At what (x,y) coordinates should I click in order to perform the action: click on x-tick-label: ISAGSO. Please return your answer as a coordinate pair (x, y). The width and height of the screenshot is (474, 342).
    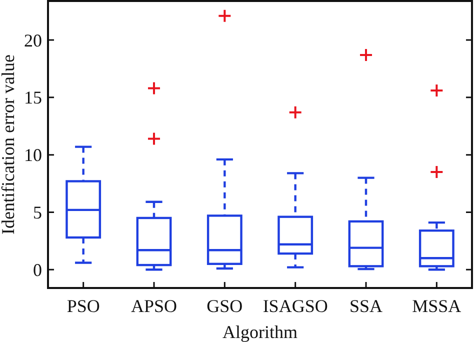
    Looking at the image, I should click on (295, 306).